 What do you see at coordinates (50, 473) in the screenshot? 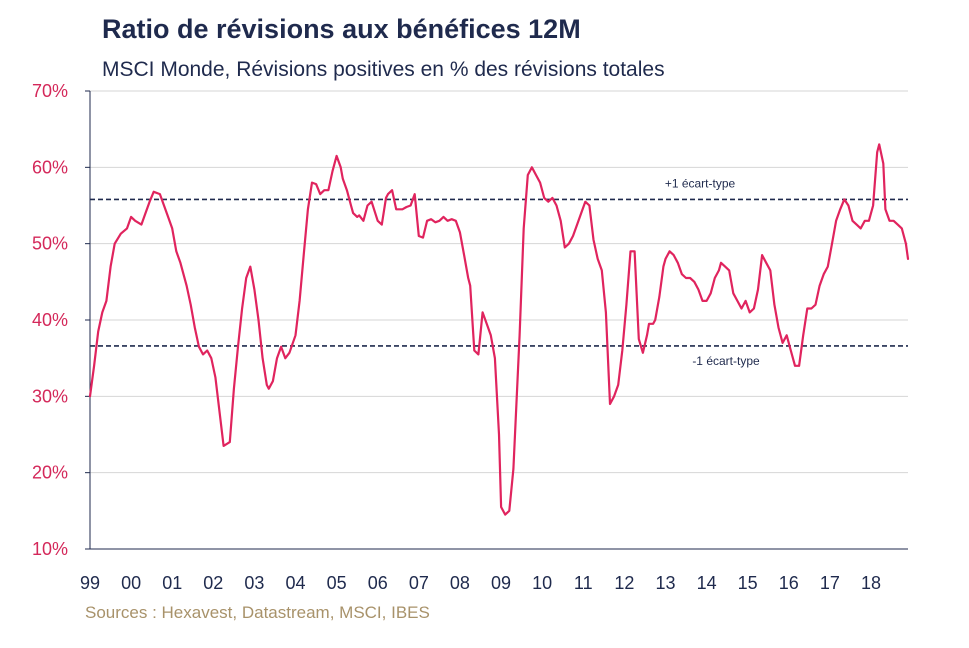
I see `y-tick-label: 20%` at bounding box center [50, 473].